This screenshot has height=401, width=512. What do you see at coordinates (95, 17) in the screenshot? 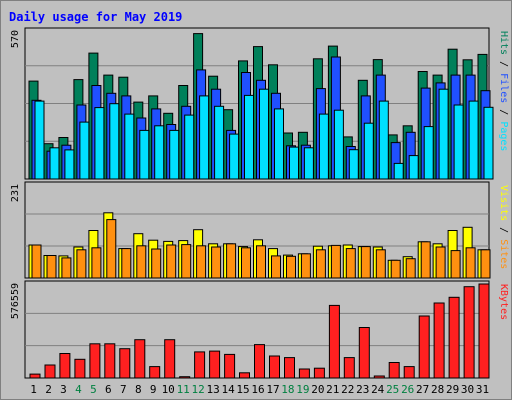
I see `chart-title: Daily usage for May 2019` at bounding box center [95, 17].